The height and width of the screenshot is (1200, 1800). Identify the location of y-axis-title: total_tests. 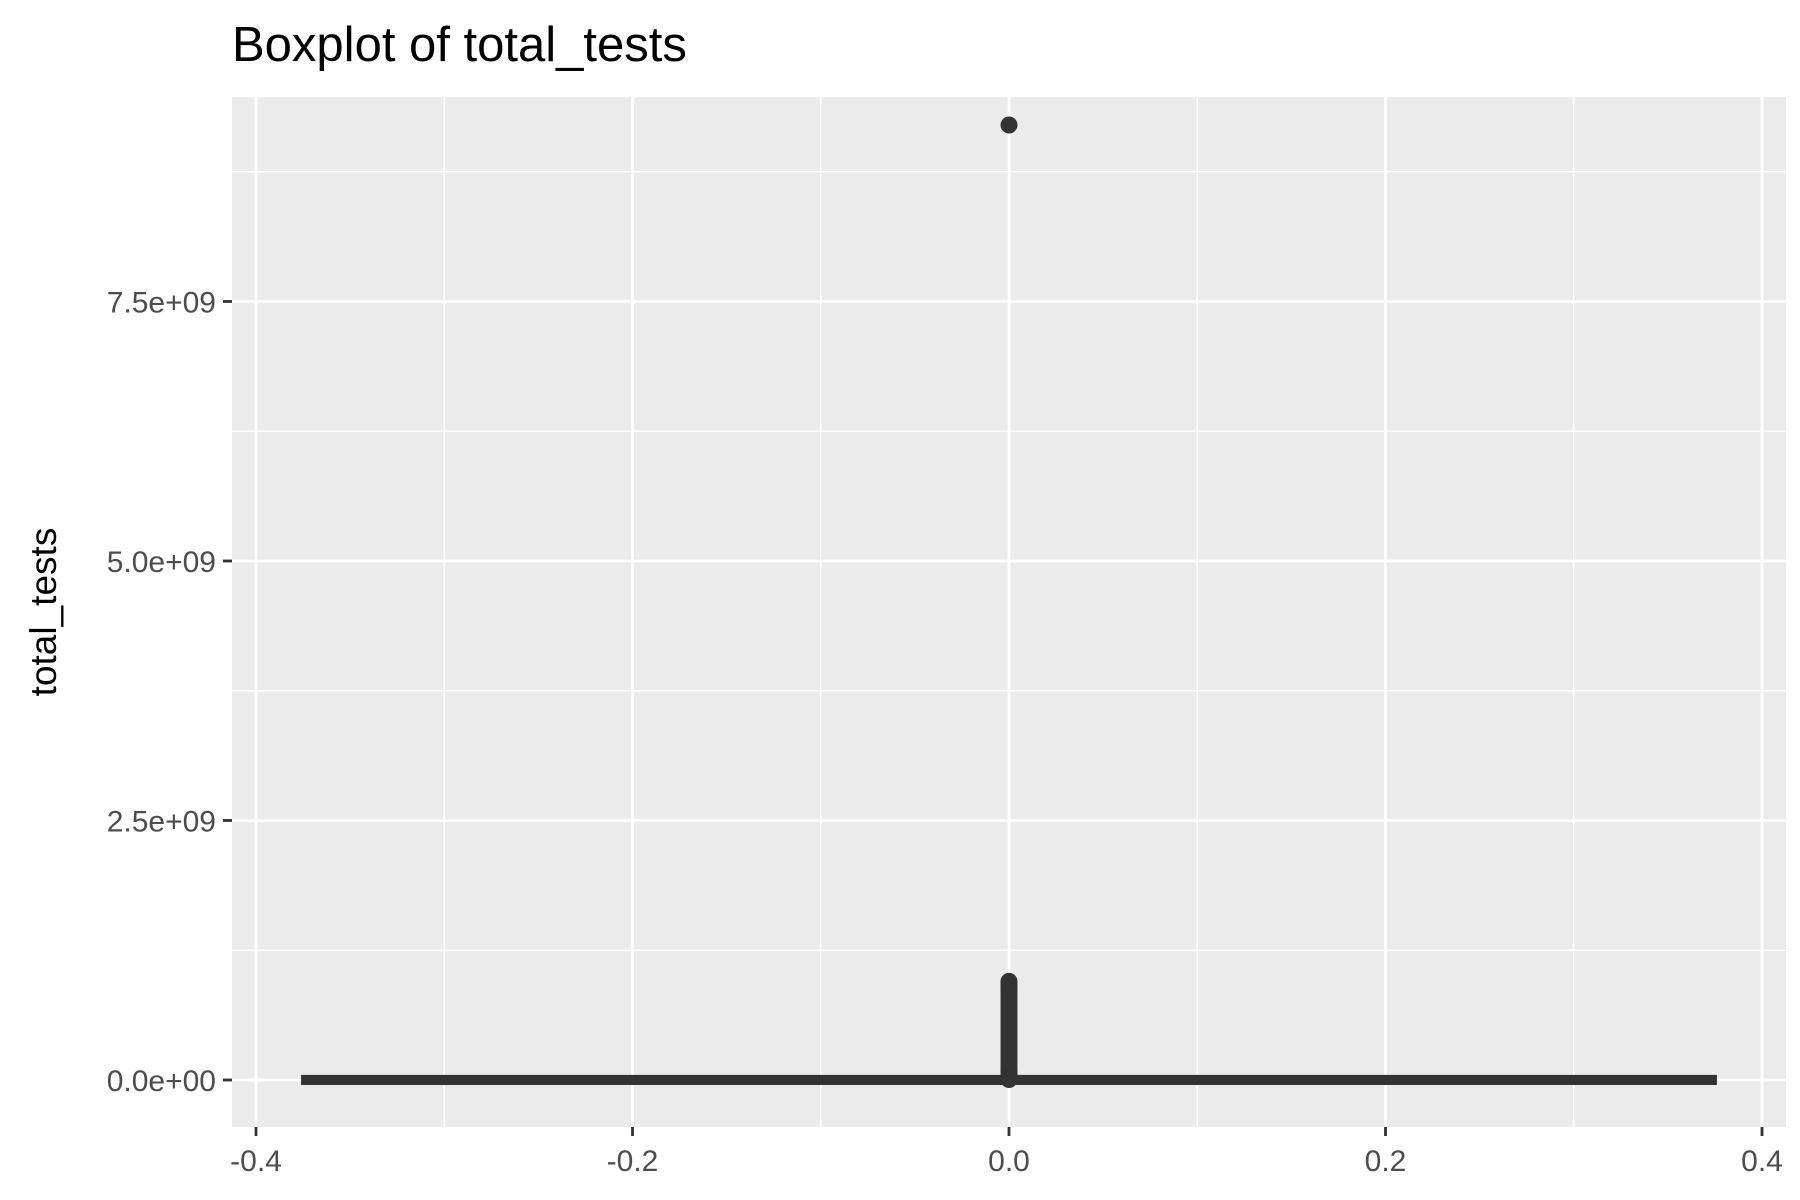
(43, 612).